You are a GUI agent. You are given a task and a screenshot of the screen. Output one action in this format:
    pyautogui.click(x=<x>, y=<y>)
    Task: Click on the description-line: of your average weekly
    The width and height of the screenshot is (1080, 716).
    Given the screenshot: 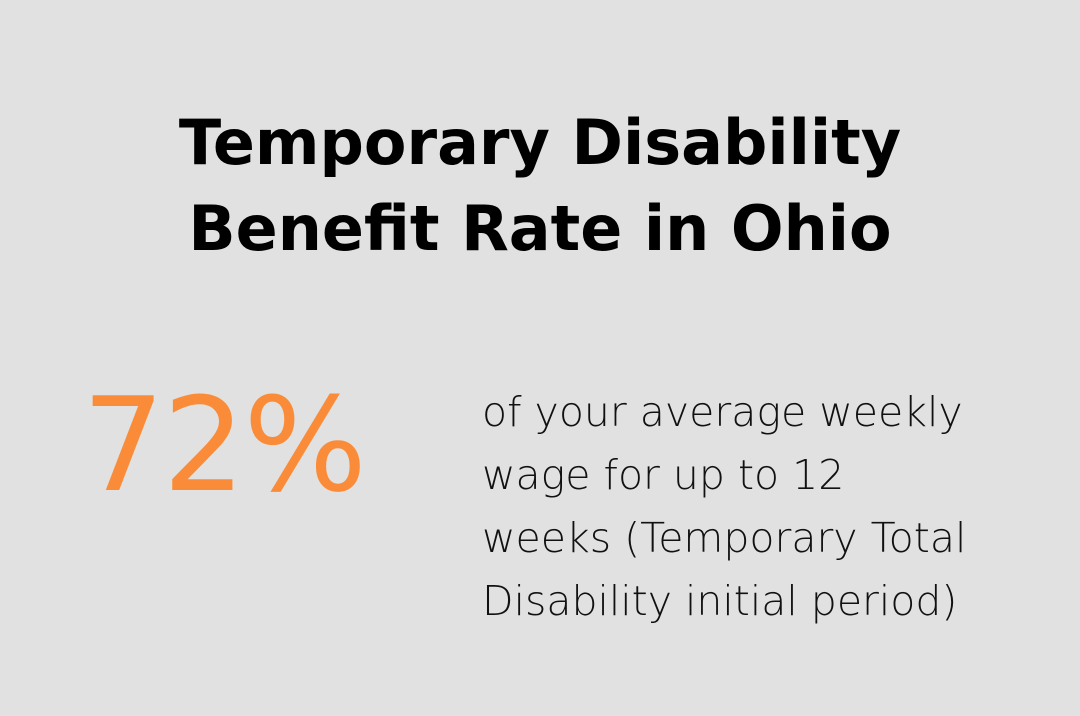 What is the action you would take?
    pyautogui.click(x=722, y=412)
    